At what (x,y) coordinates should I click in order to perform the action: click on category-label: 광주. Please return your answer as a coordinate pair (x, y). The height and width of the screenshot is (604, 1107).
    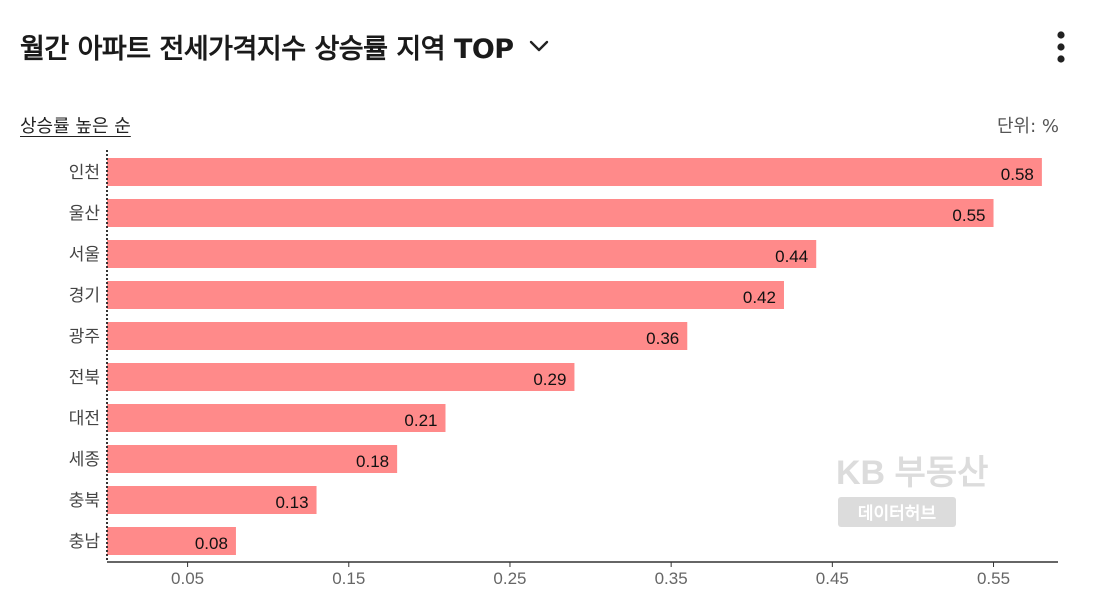
    Looking at the image, I should click on (84, 337).